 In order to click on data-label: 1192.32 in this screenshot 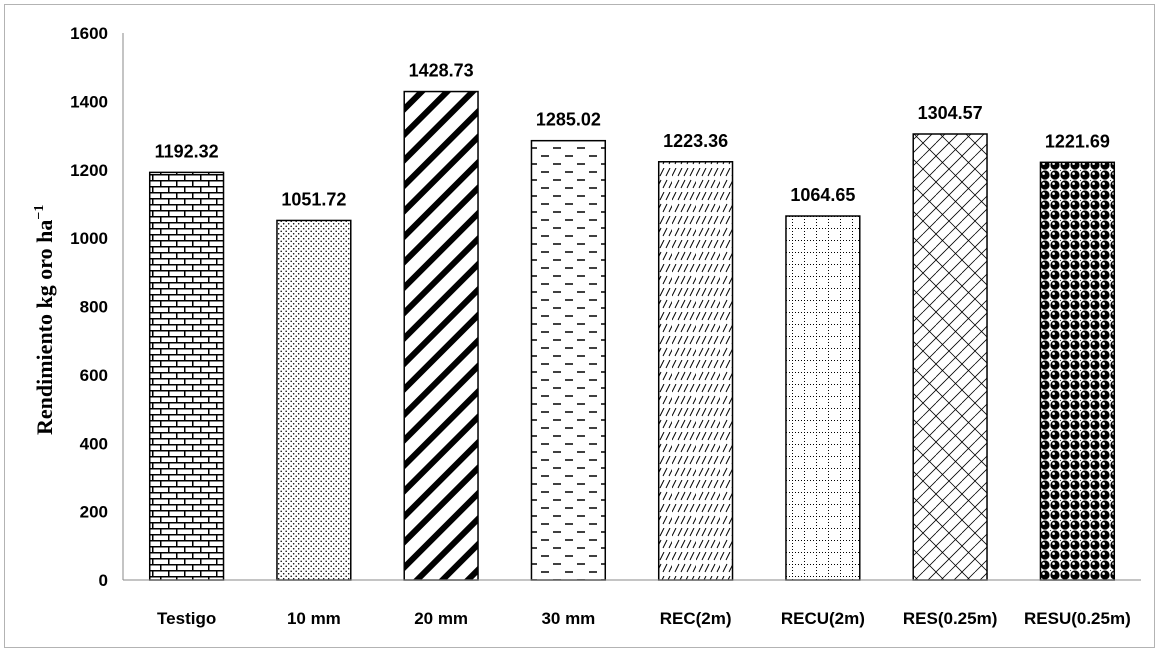, I will do `click(187, 151)`.